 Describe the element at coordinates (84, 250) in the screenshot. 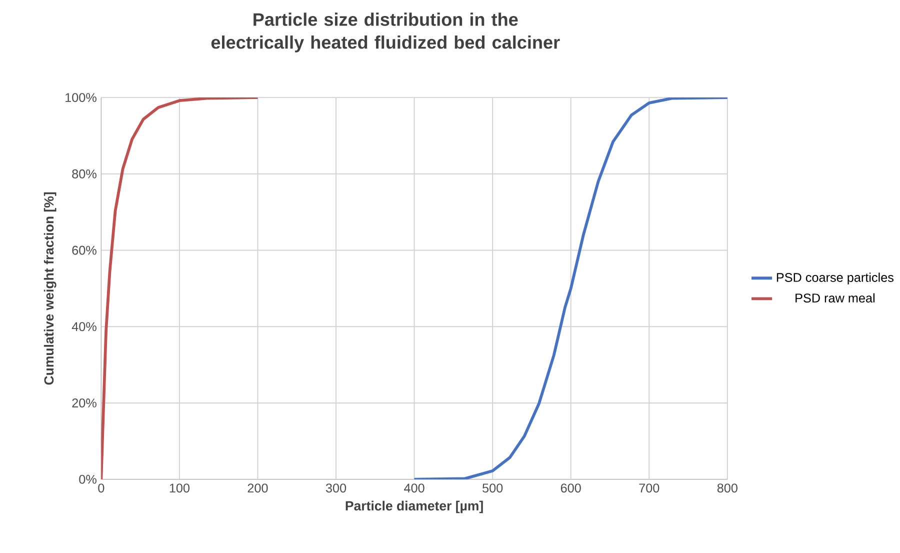

I see `y-tick-label: 60%` at that location.